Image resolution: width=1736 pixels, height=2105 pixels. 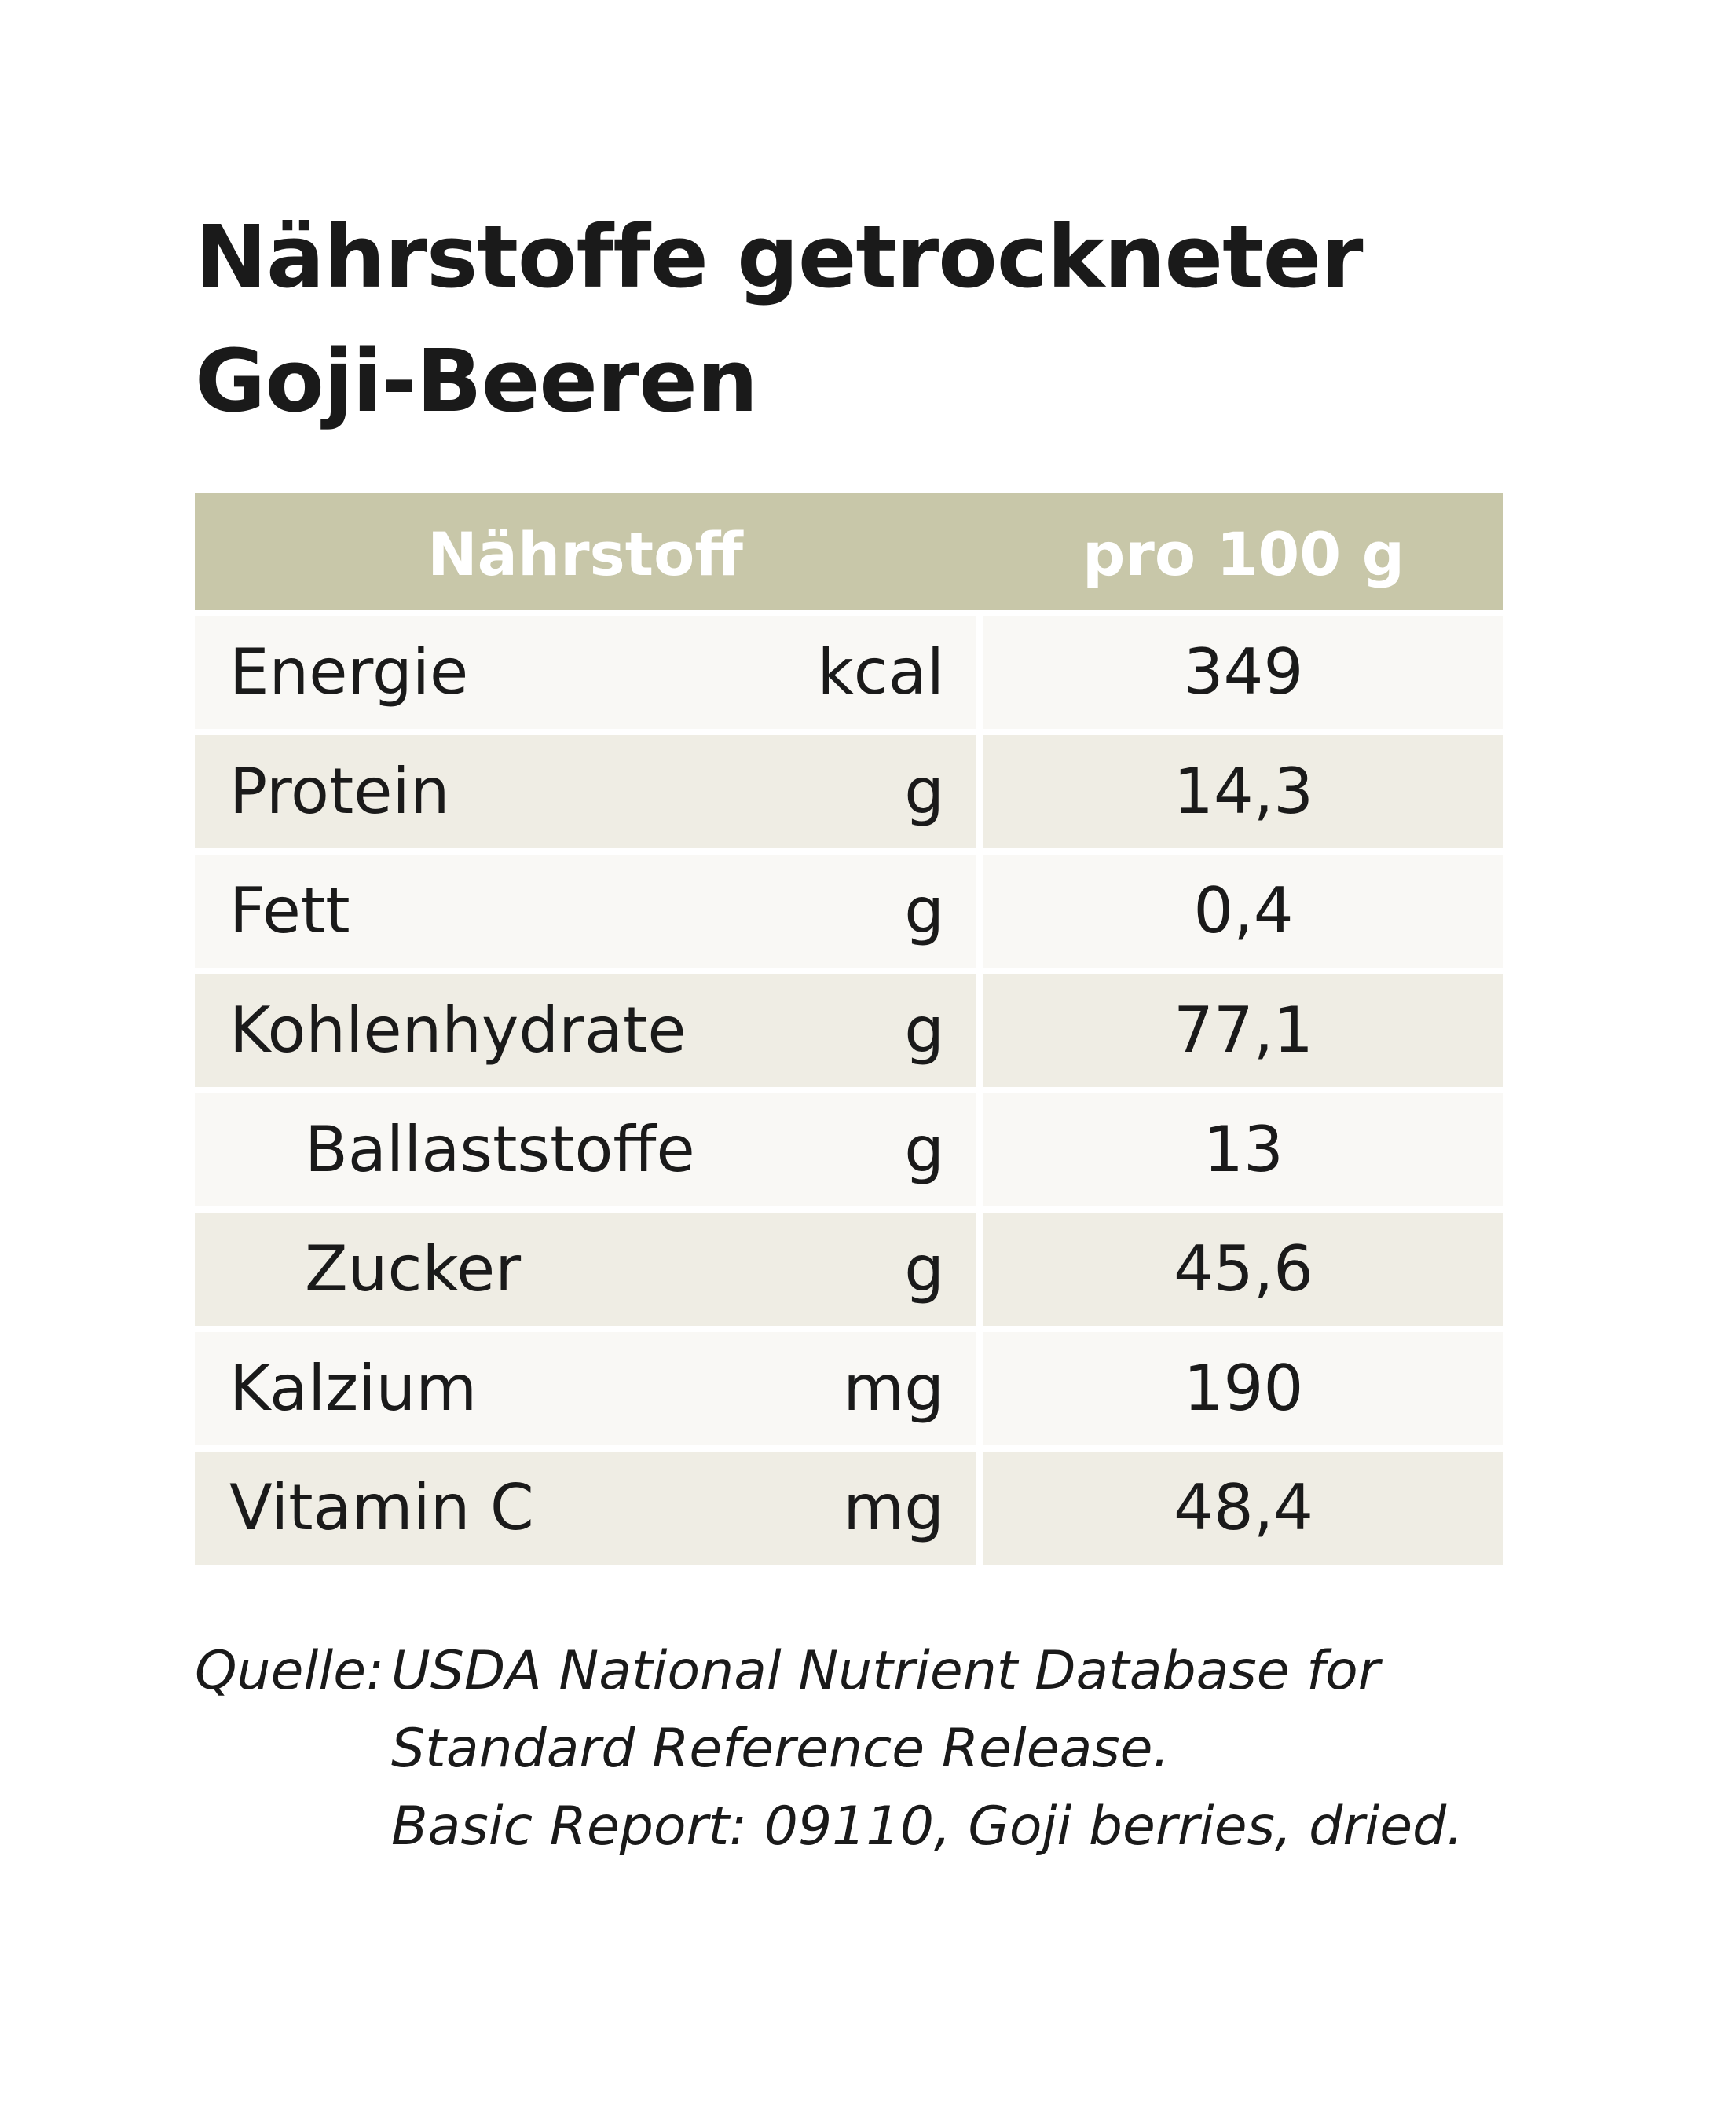 What do you see at coordinates (885, 1671) in the screenshot?
I see `source-line-1: USDA National Nutrient Database for` at bounding box center [885, 1671].